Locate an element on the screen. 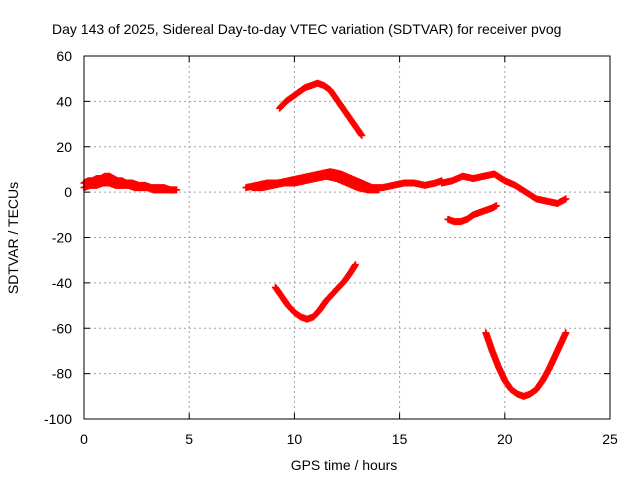  y-tick-label: -80 is located at coordinates (62, 374).